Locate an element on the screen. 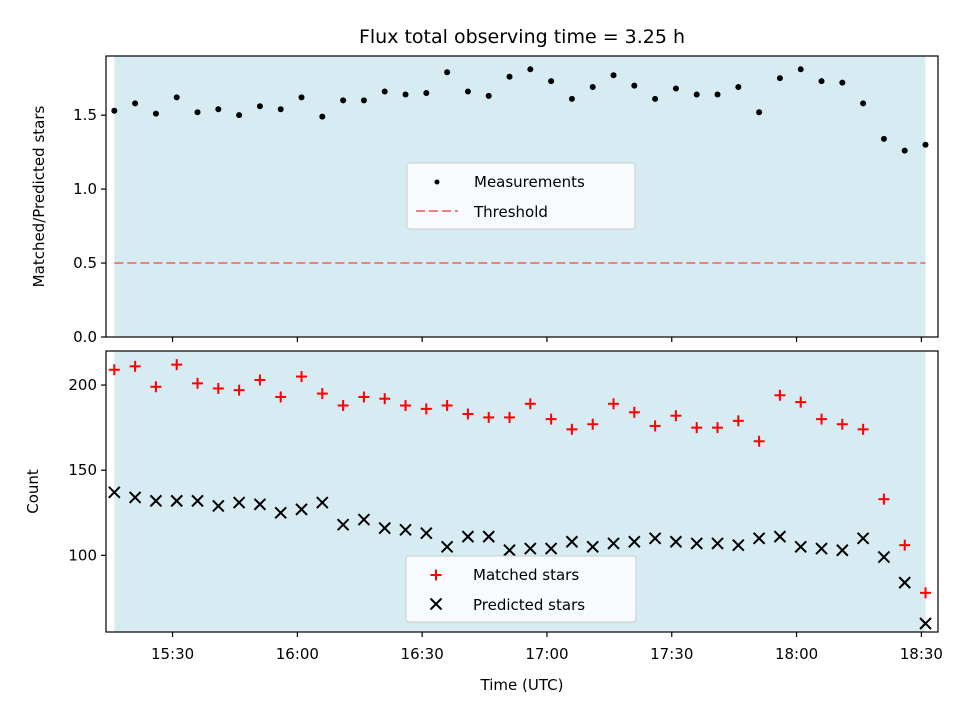 Image resolution: width=960 pixels, height=720 pixels. legend-matched-marker is located at coordinates (436, 575).